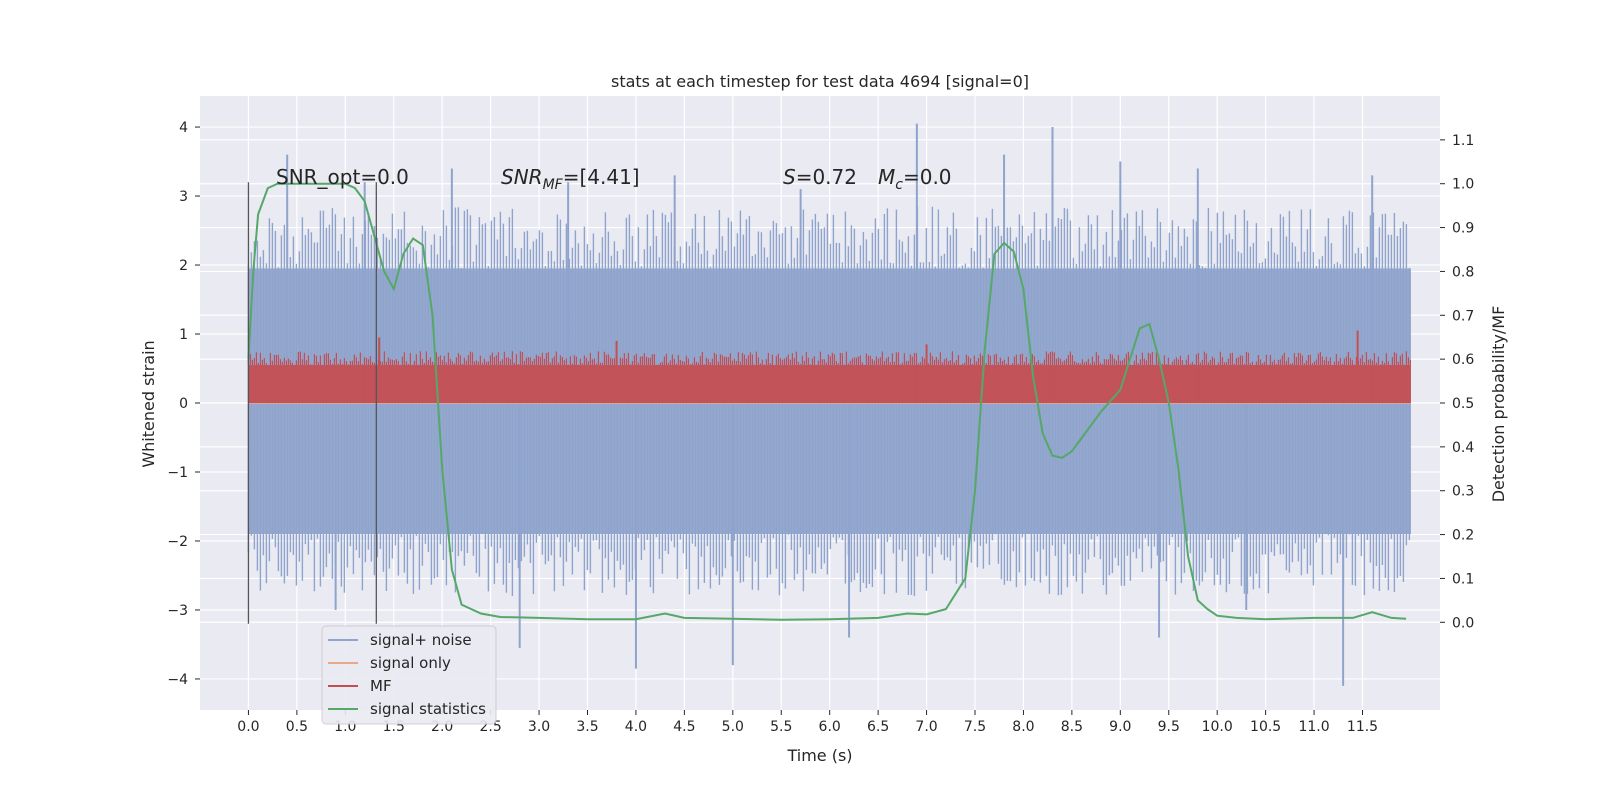 The height and width of the screenshot is (800, 1600). I want to click on x-tick-label: 11.5, so click(1362, 727).